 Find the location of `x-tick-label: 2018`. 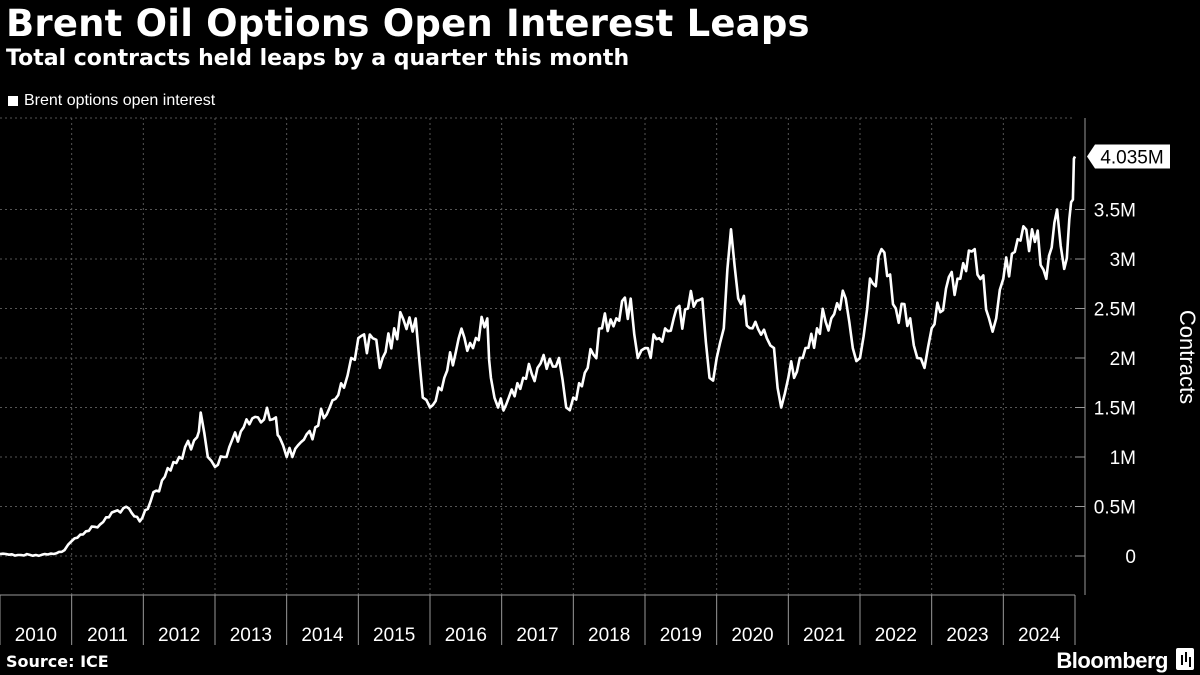

x-tick-label: 2018 is located at coordinates (609, 635).